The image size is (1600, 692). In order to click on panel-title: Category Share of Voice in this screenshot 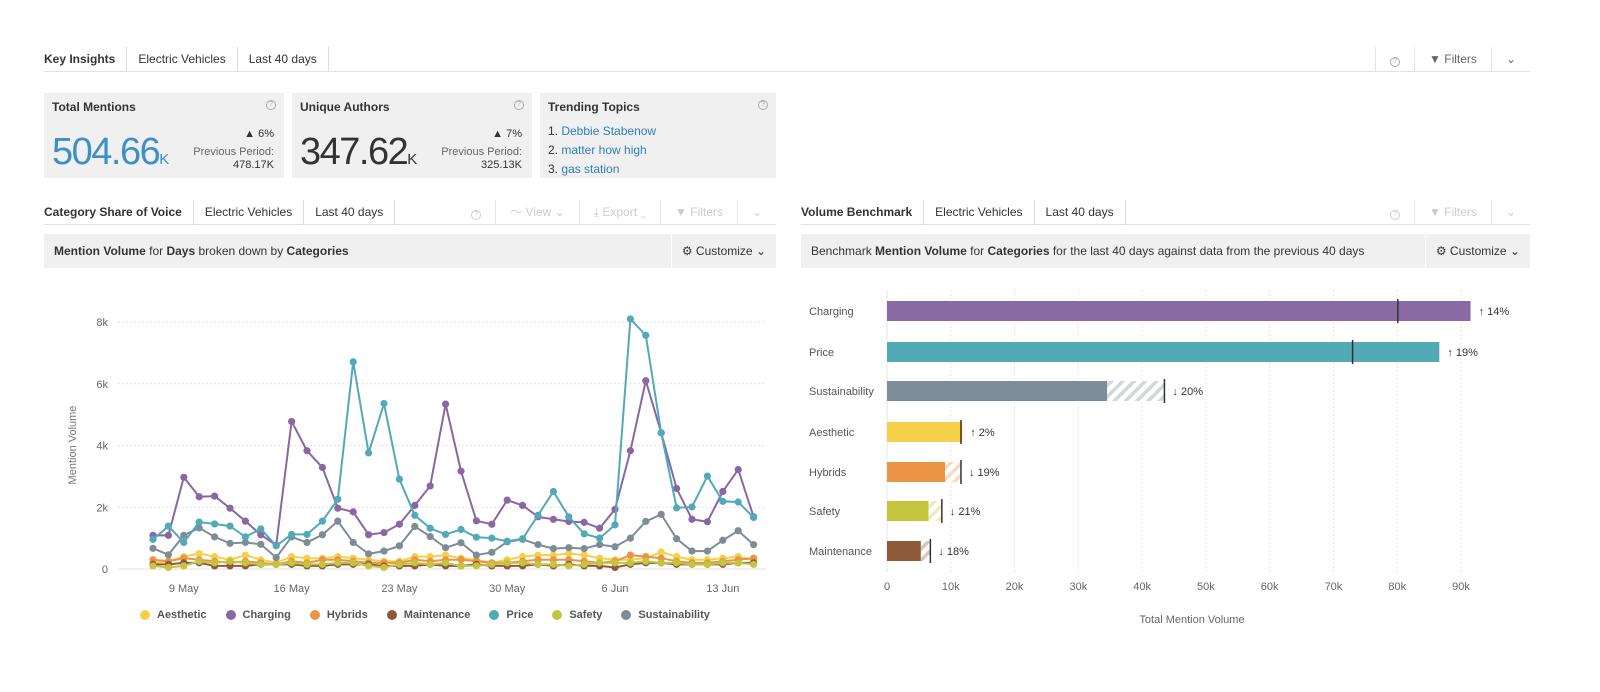, I will do `click(119, 212)`.